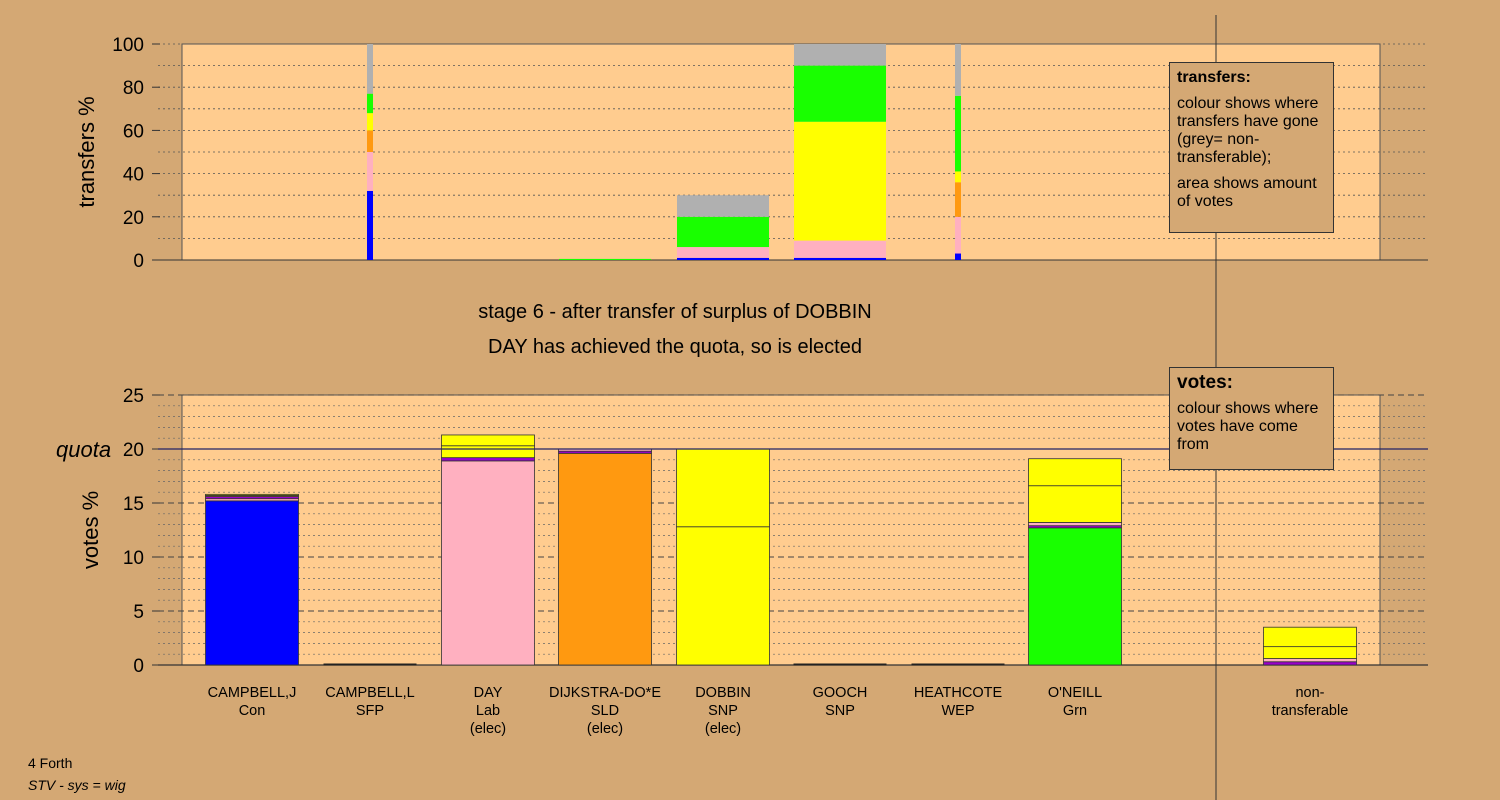 This screenshot has height=800, width=1500. I want to click on candidate-name: O'NEILL, so click(1075, 693).